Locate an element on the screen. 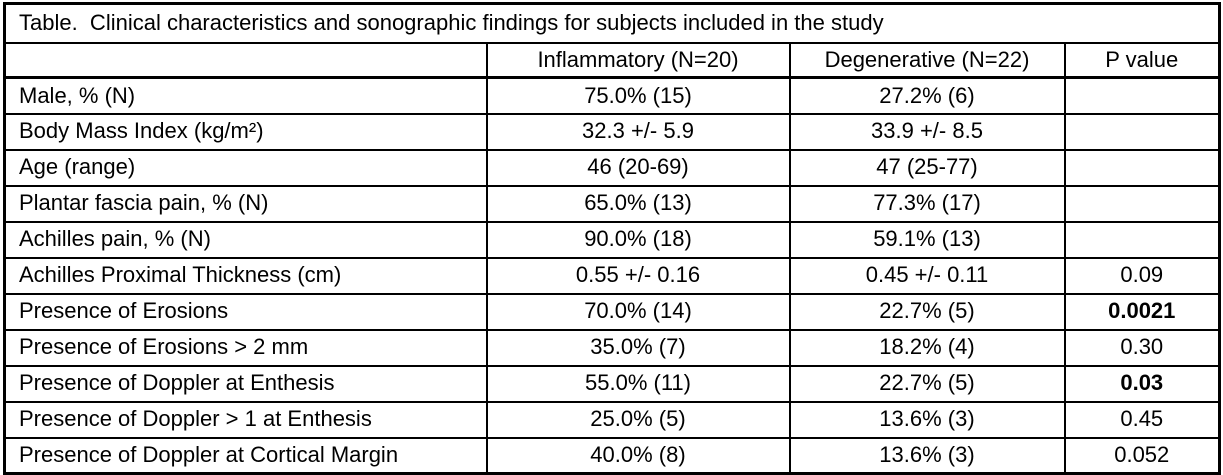  inflammatory-value: 65.0% (13) is located at coordinates (638, 203).